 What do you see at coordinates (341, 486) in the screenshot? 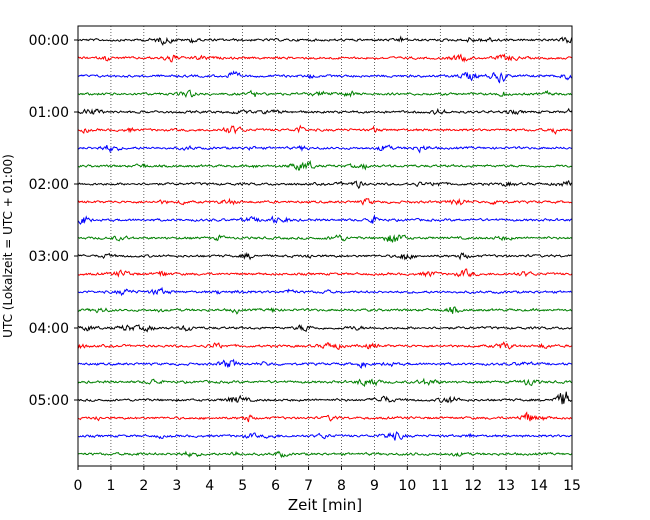
I see `x-tick-label: 8` at bounding box center [341, 486].